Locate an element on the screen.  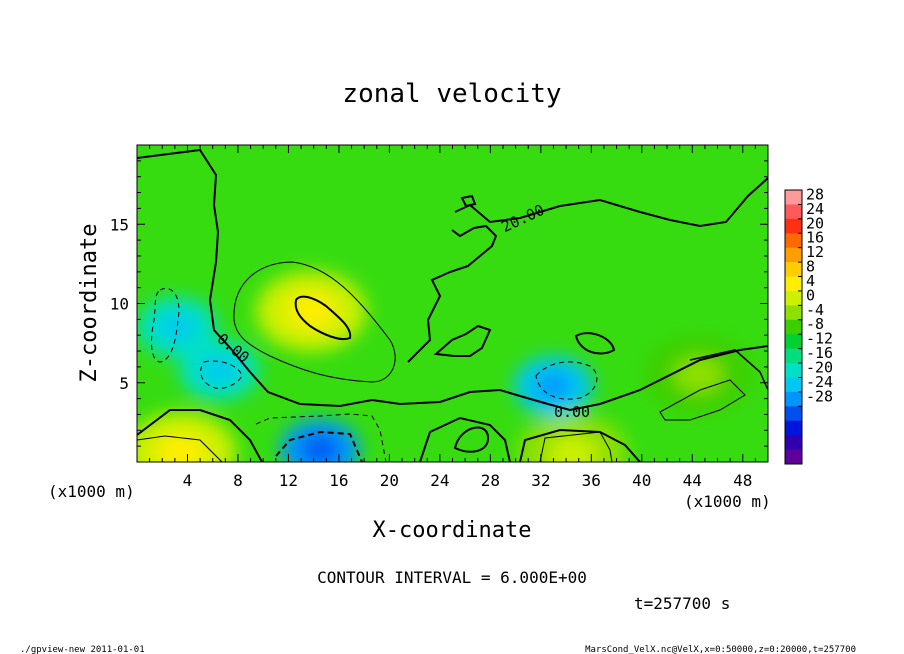
colorbar-tick-label: 4 is located at coordinates (810, 281).